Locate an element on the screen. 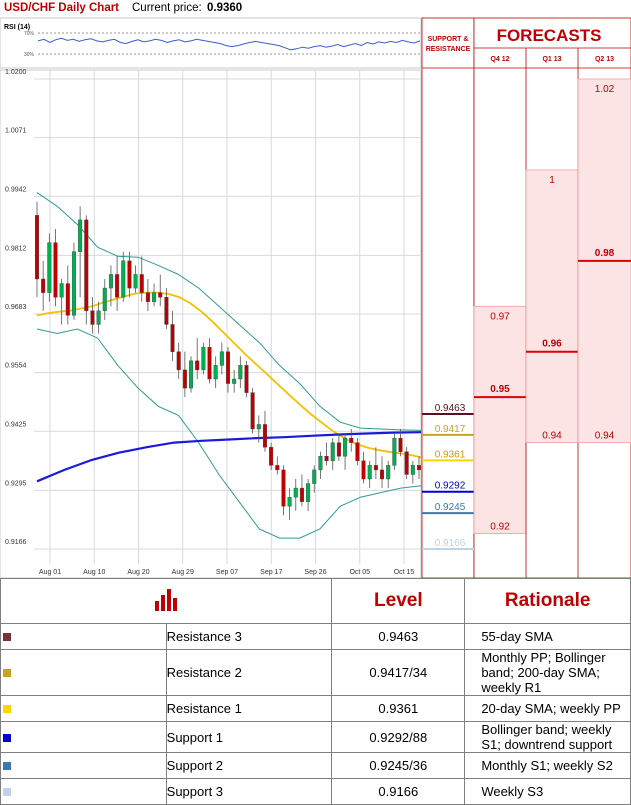  sr-column is located at coordinates (448, 297).